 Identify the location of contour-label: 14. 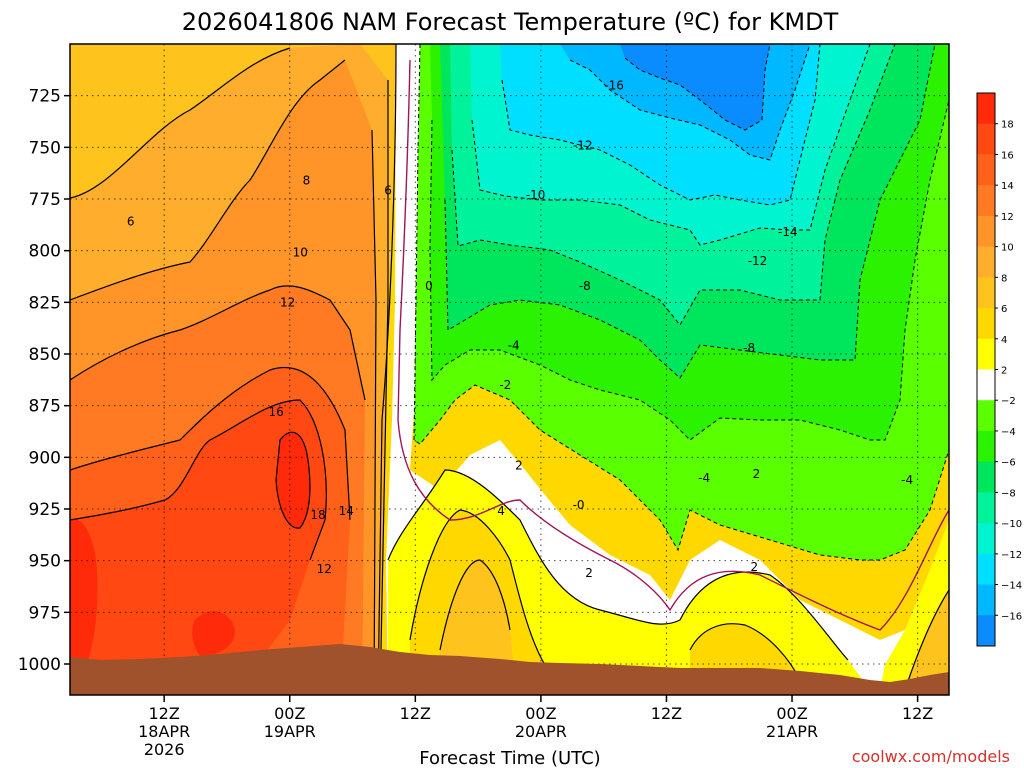
(346, 511).